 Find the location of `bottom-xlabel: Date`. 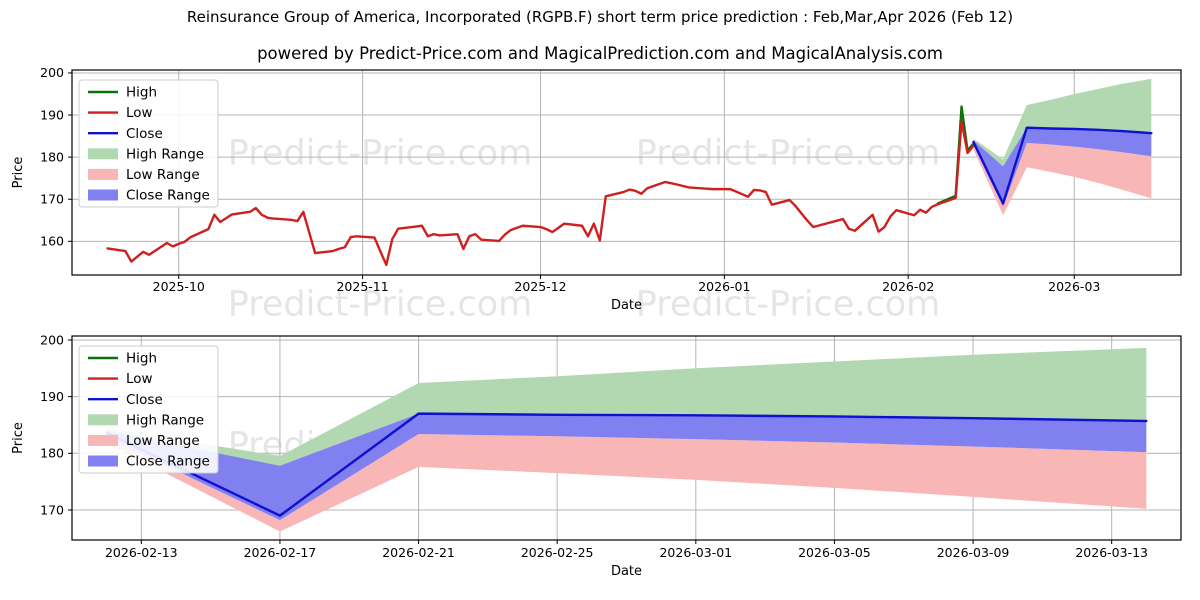

bottom-xlabel: Date is located at coordinates (626, 571).